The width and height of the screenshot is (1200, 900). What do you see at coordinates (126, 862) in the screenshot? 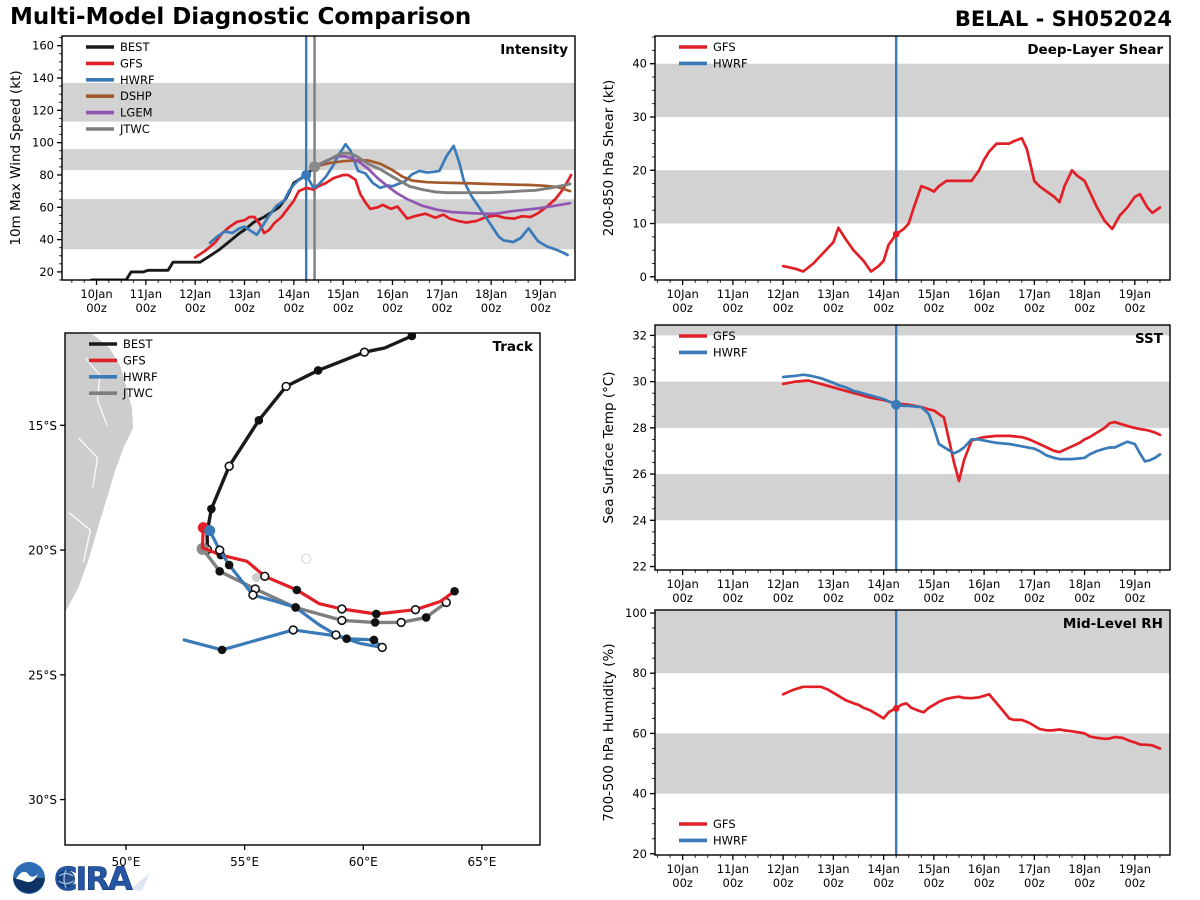
I see `x-tick-label: 50°E` at bounding box center [126, 862].